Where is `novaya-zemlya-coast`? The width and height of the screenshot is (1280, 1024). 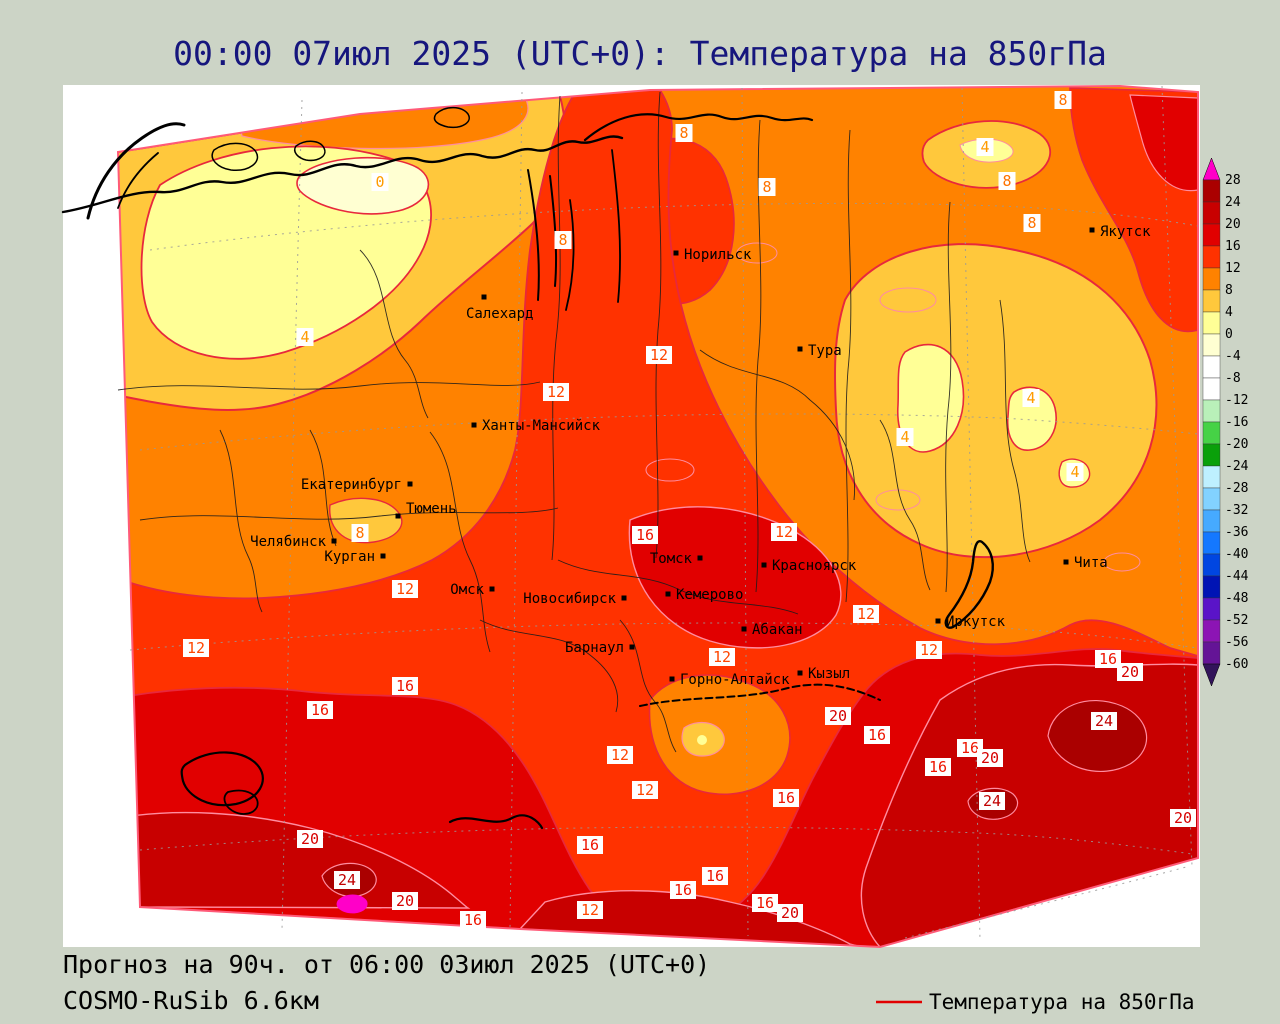
novaya-zemlya-coast is located at coordinates (136, 171).